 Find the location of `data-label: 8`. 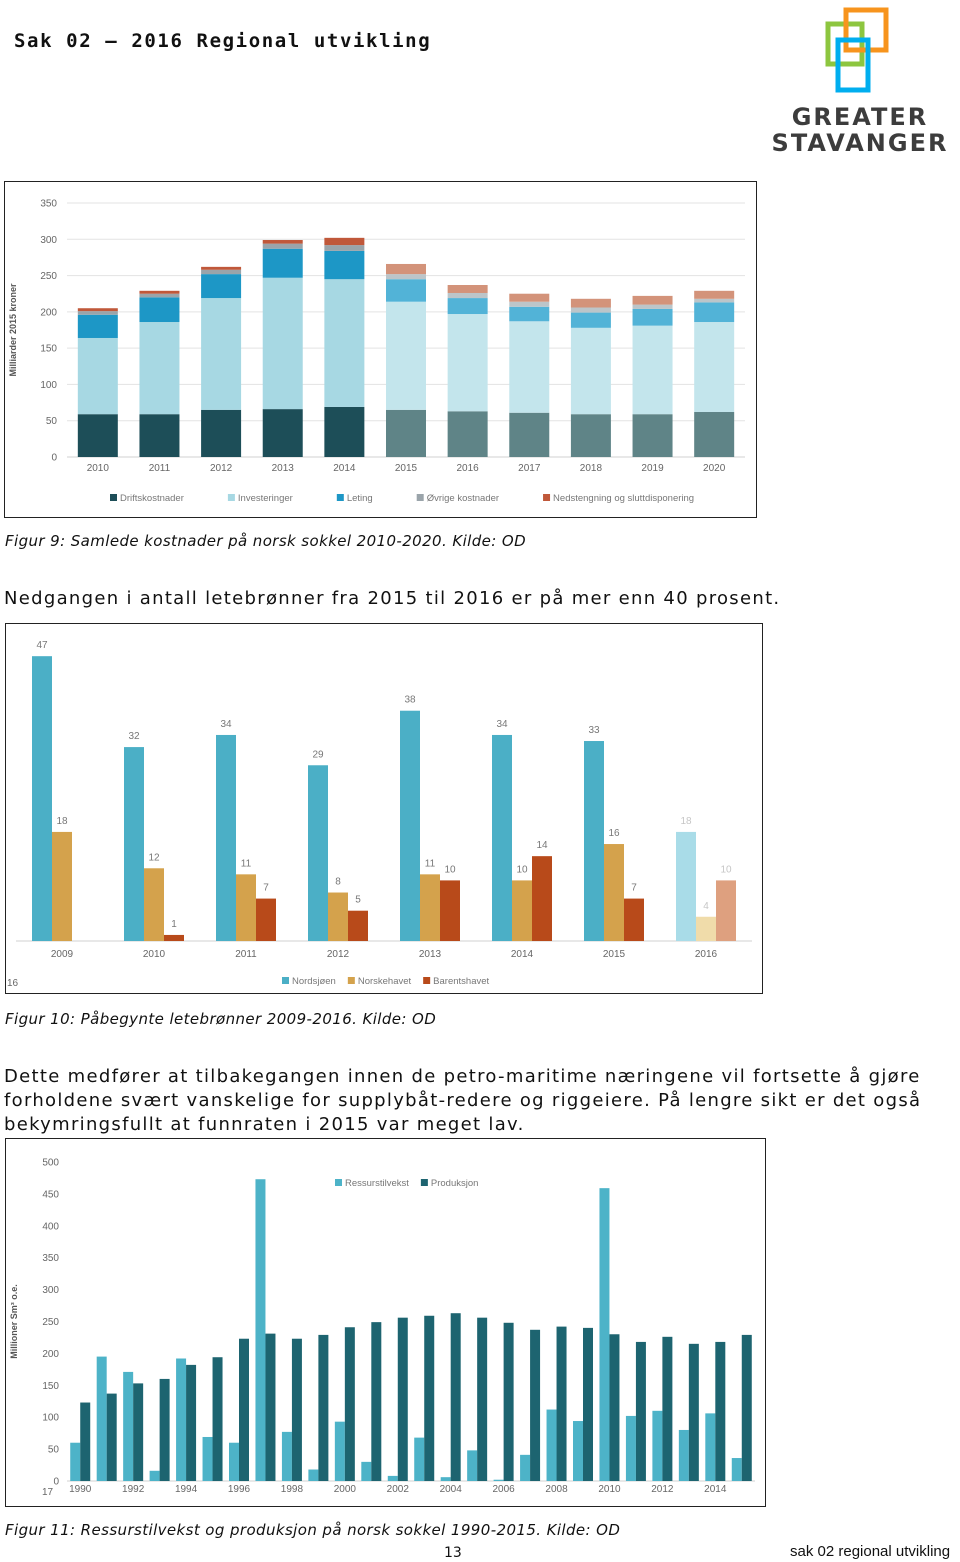

data-label: 8 is located at coordinates (338, 882).